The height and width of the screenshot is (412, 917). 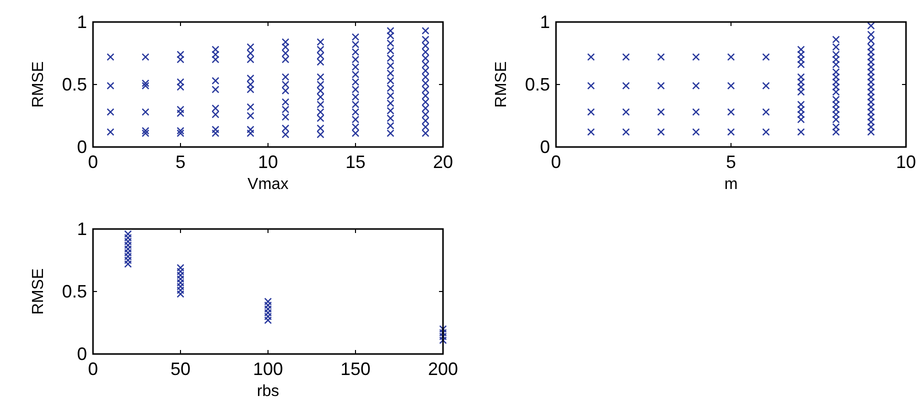 What do you see at coordinates (268, 391) in the screenshot?
I see `x-axis-title: rbs` at bounding box center [268, 391].